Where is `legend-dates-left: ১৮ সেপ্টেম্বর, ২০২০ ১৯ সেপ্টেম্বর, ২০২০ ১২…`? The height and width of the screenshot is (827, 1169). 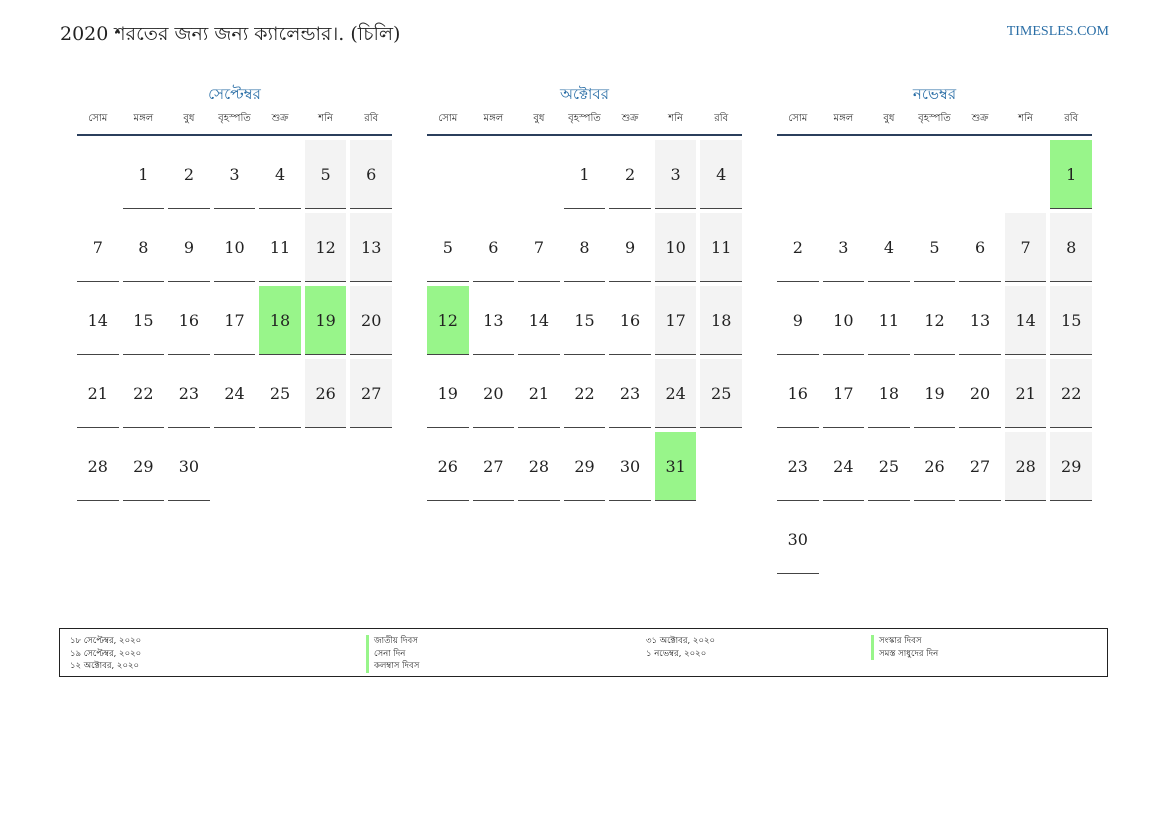
legend-dates-left: ১৮ সেপ্টেম্বর, ২০২০ ১৯ সেপ্টেম্বর, ২০২০ ১২… is located at coordinates (105, 654).